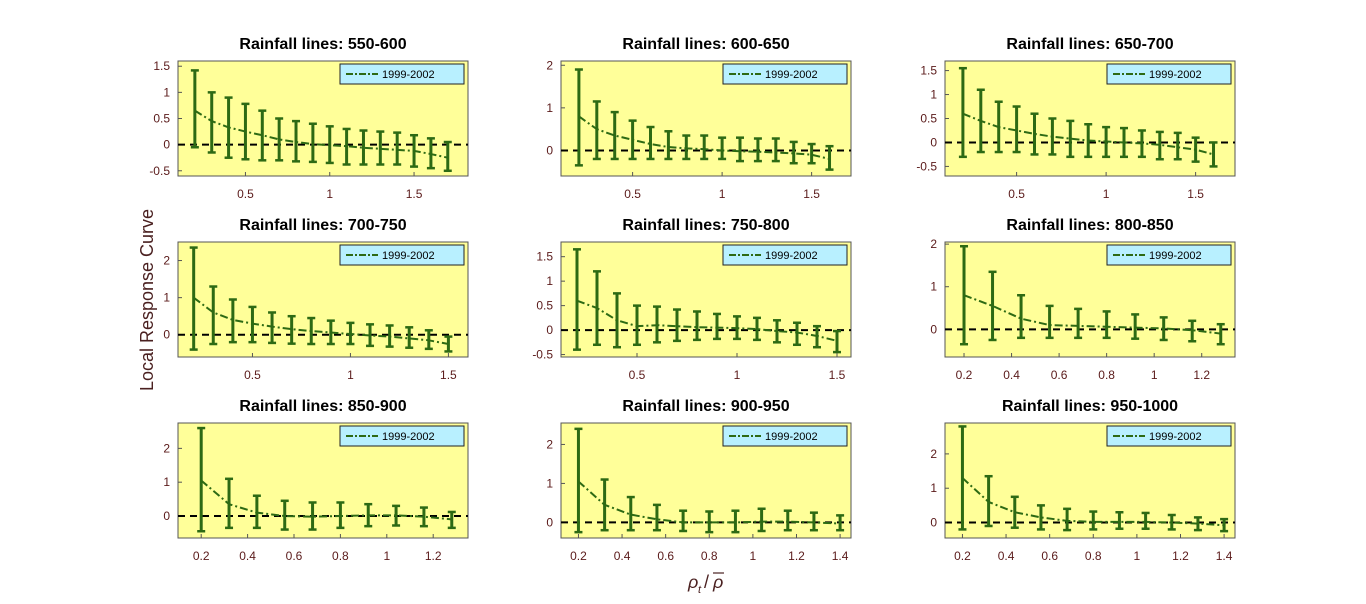 This screenshot has height=604, width=1366. What do you see at coordinates (717, 582) in the screenshot?
I see `x-axis-label-rho-bar: ρ` at bounding box center [717, 582].